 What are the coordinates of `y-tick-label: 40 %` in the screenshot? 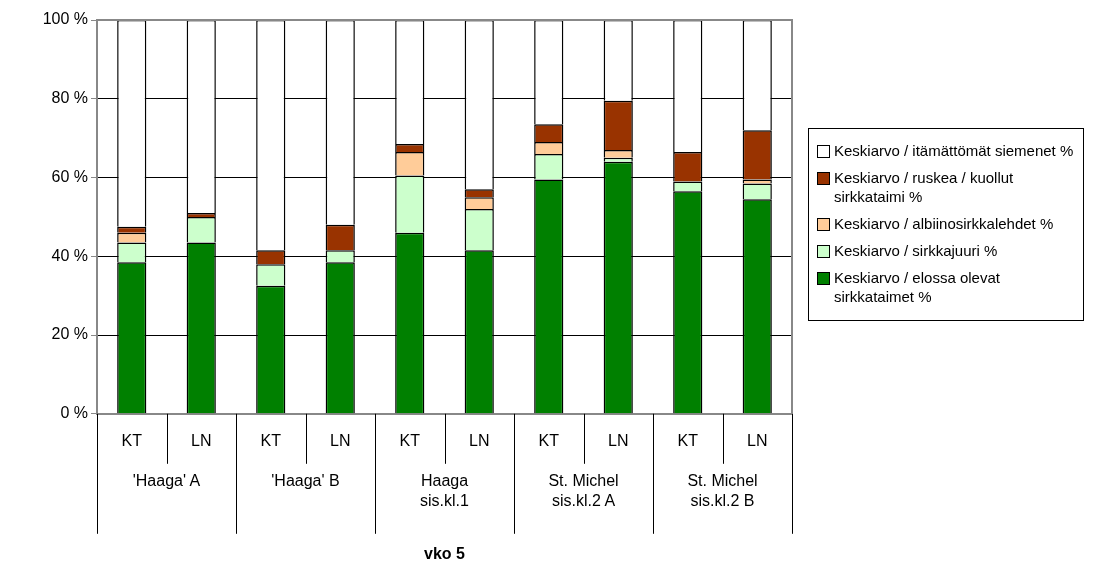 It's located at (69, 255).